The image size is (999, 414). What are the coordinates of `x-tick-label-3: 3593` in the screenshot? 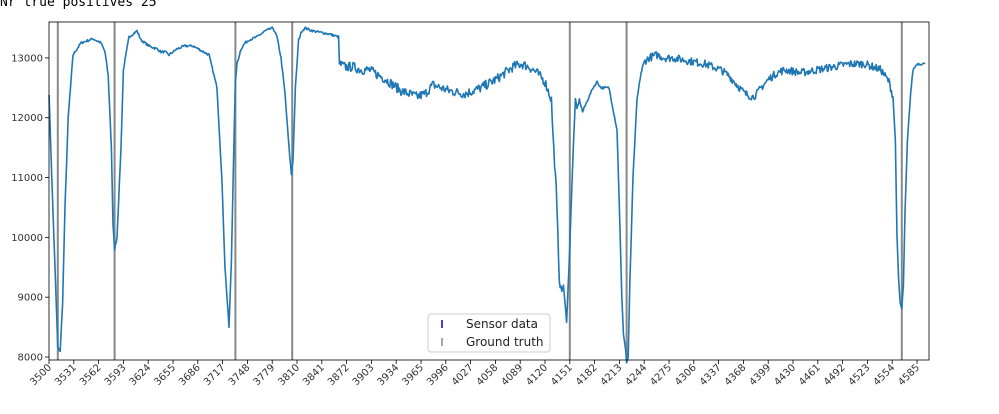 It's located at (116, 375).